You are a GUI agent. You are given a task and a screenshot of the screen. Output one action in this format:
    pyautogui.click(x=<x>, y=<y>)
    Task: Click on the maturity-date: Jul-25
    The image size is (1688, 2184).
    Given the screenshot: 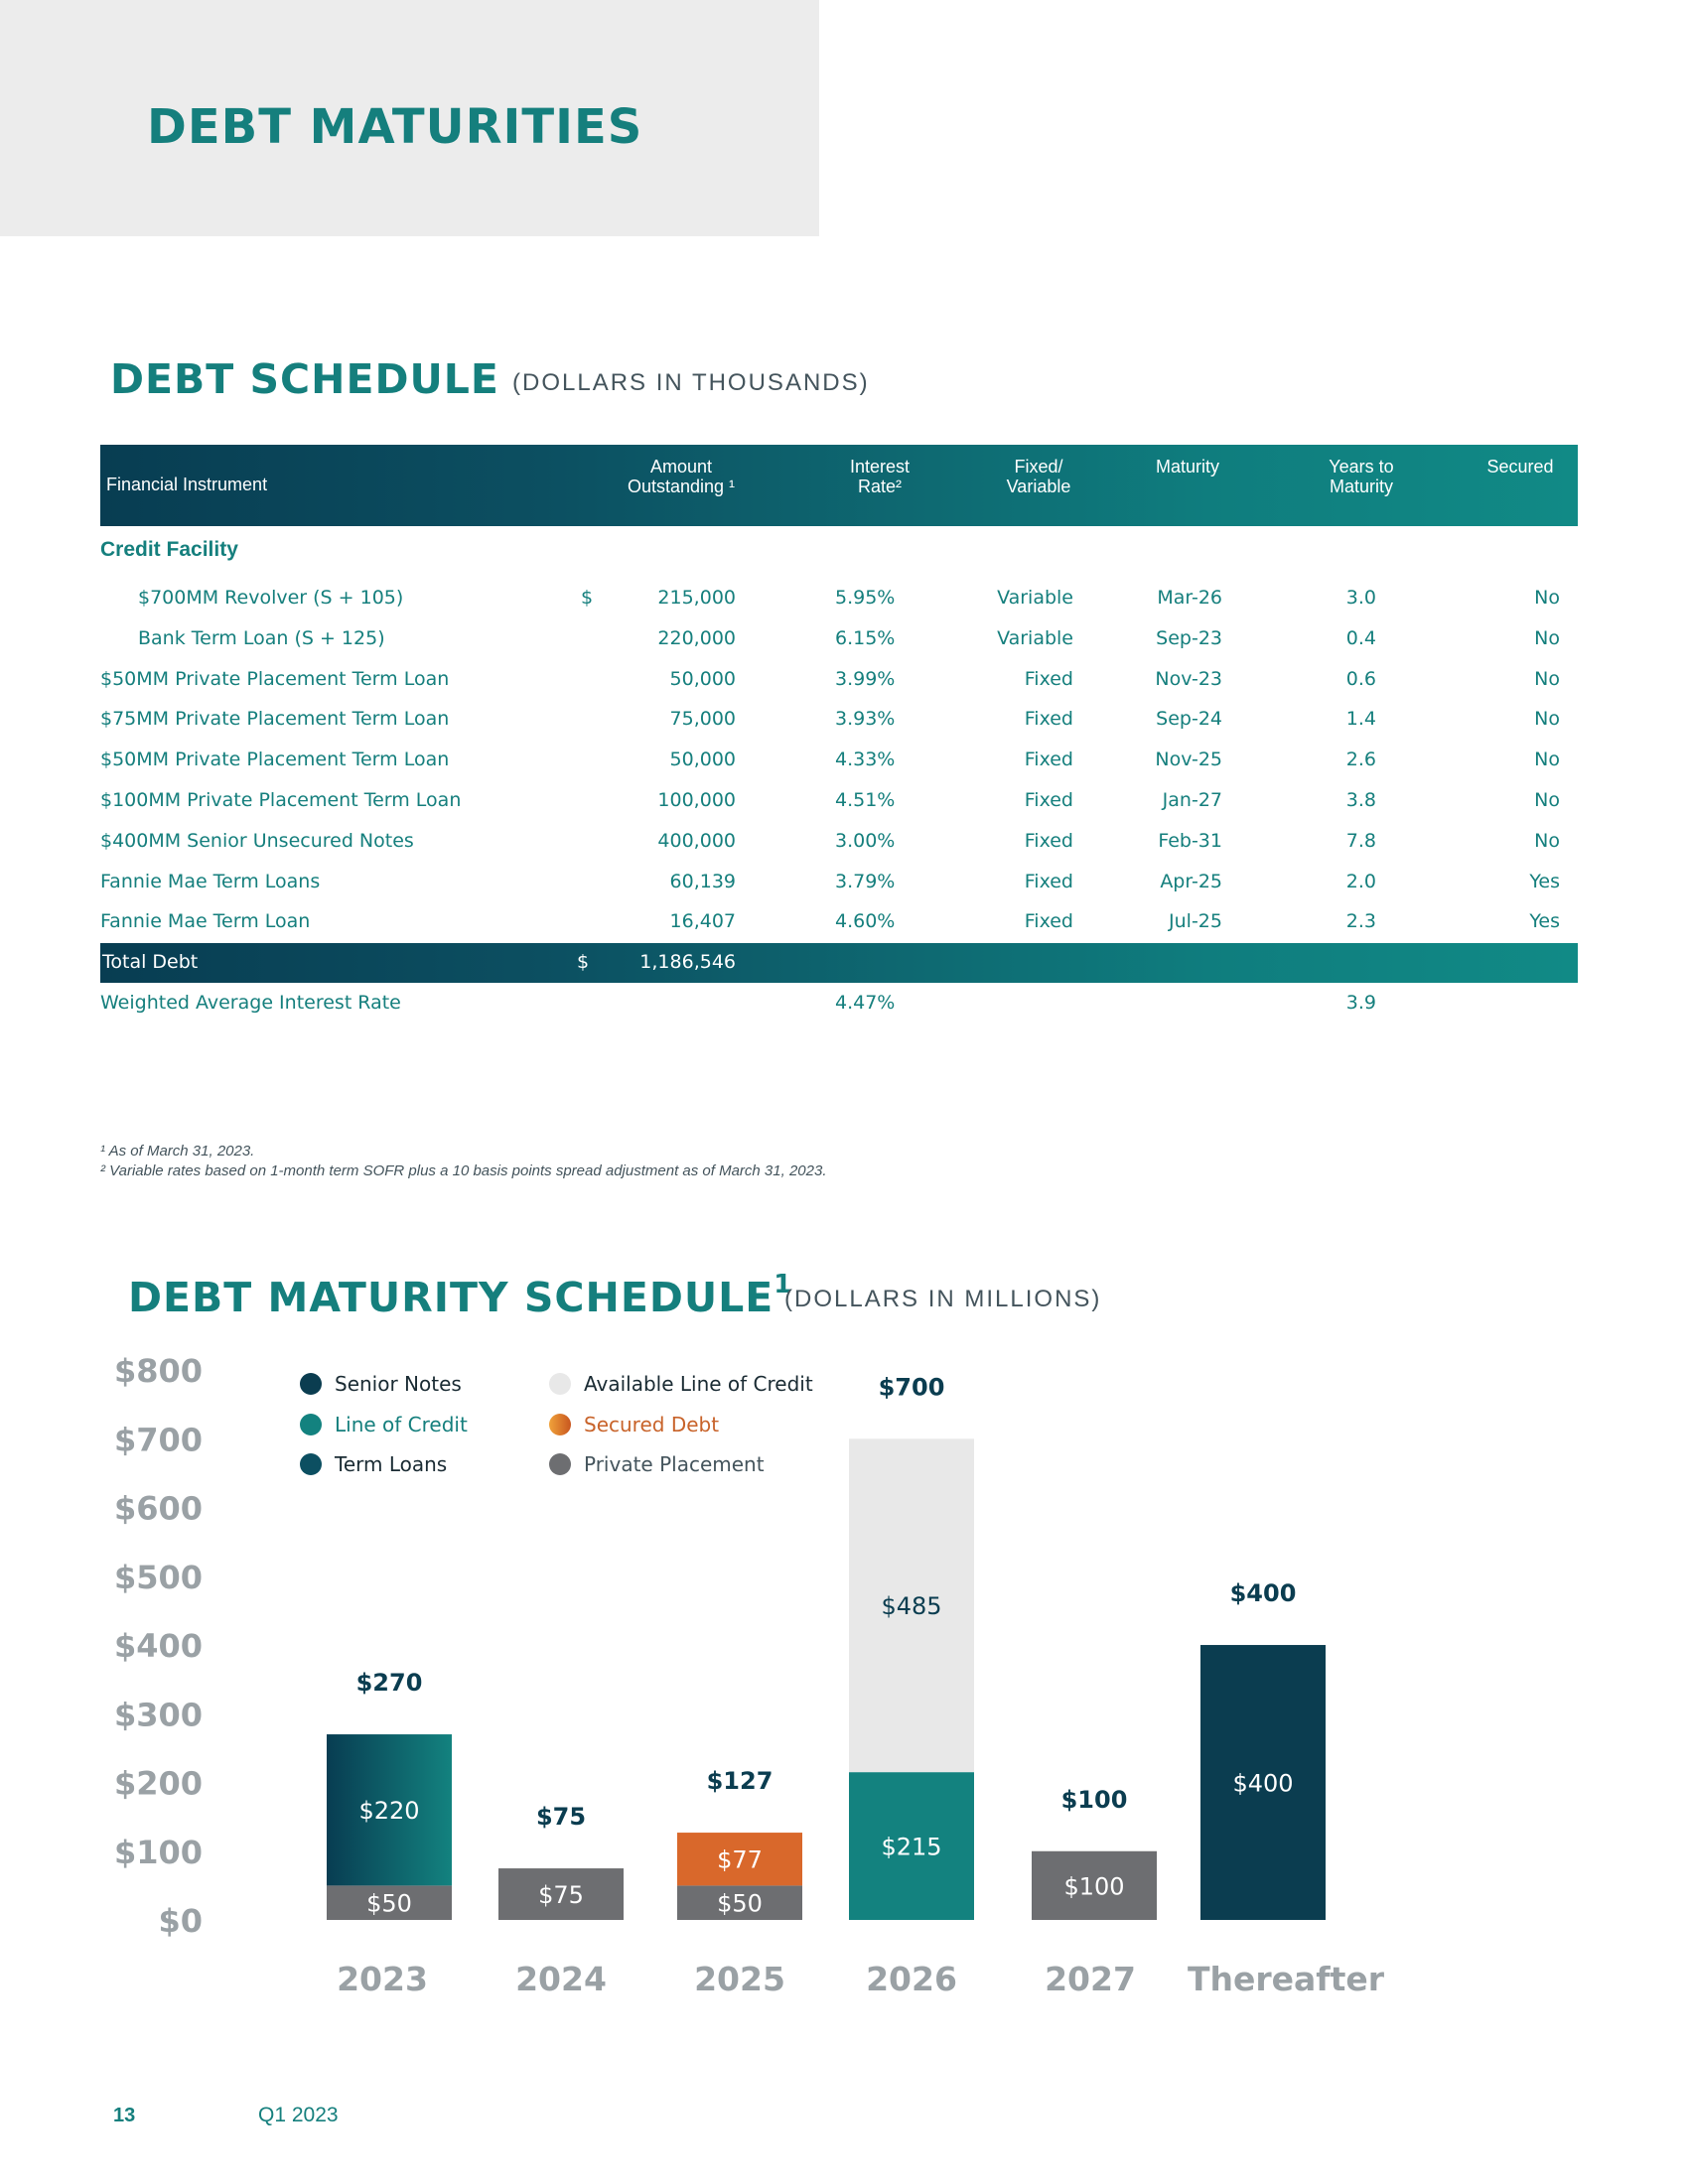 What is the action you would take?
    pyautogui.click(x=1195, y=921)
    